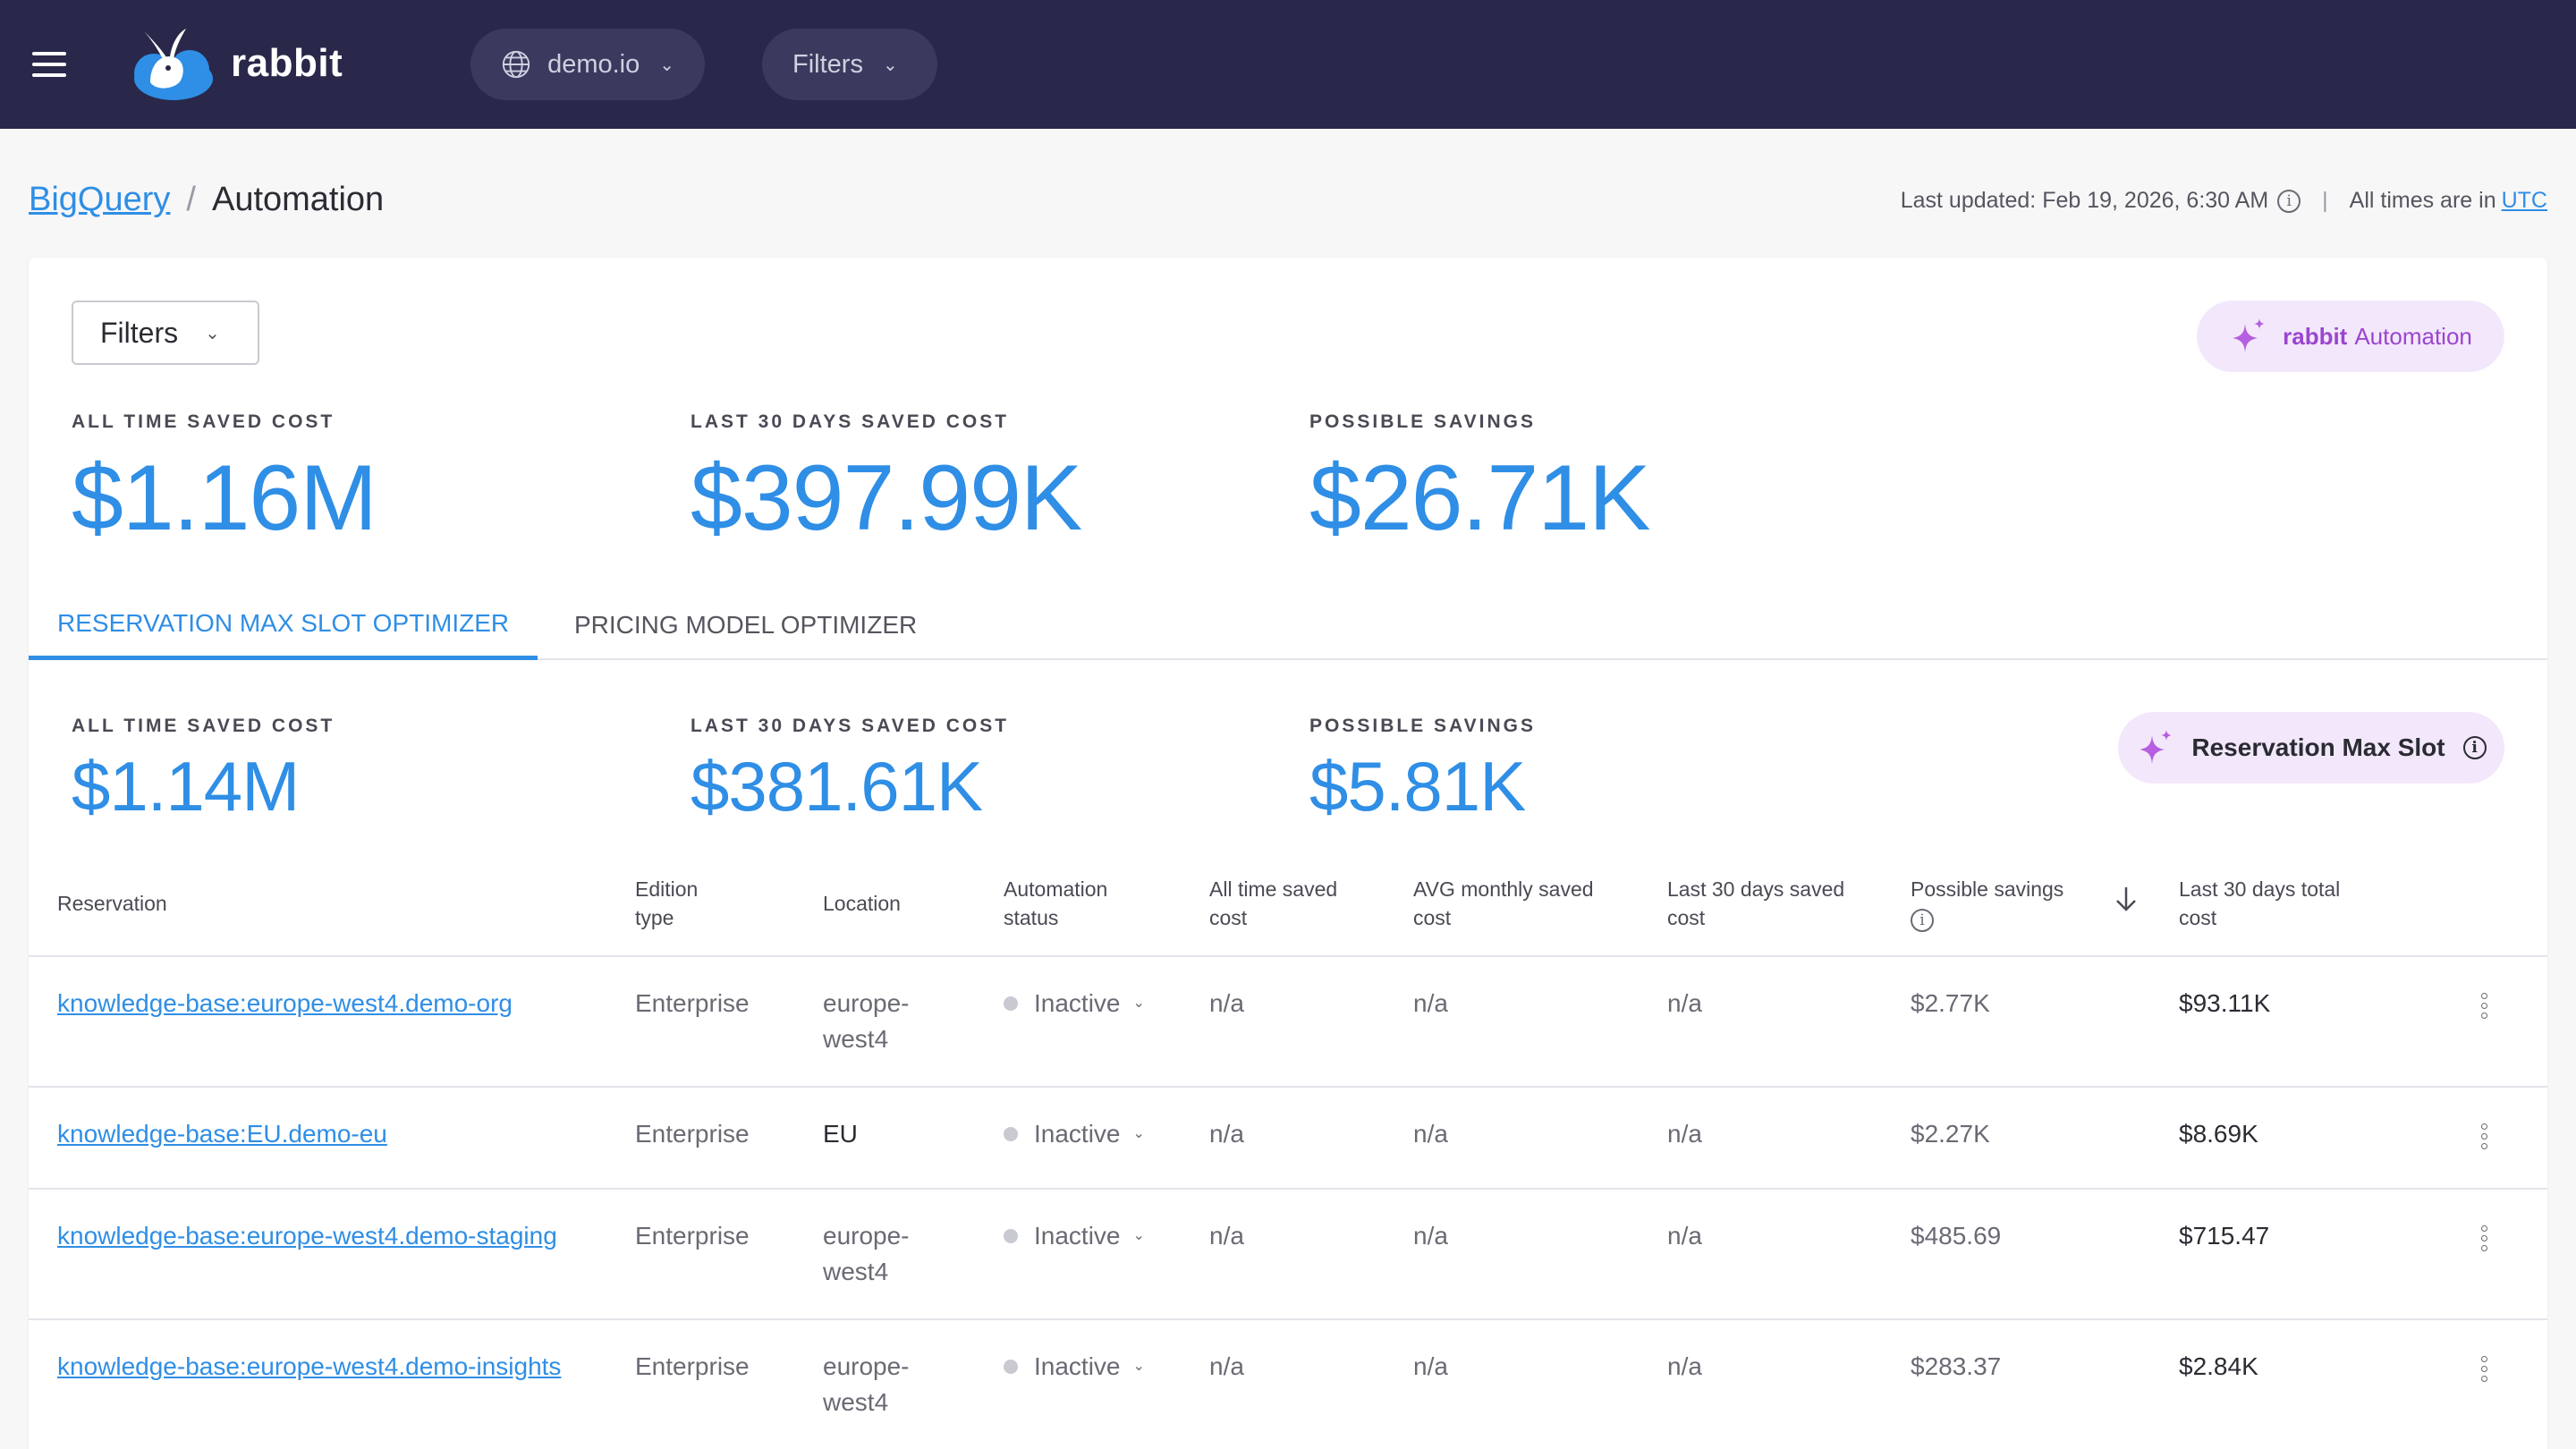 The image size is (2576, 1449). I want to click on menu-icon, so click(49, 64).